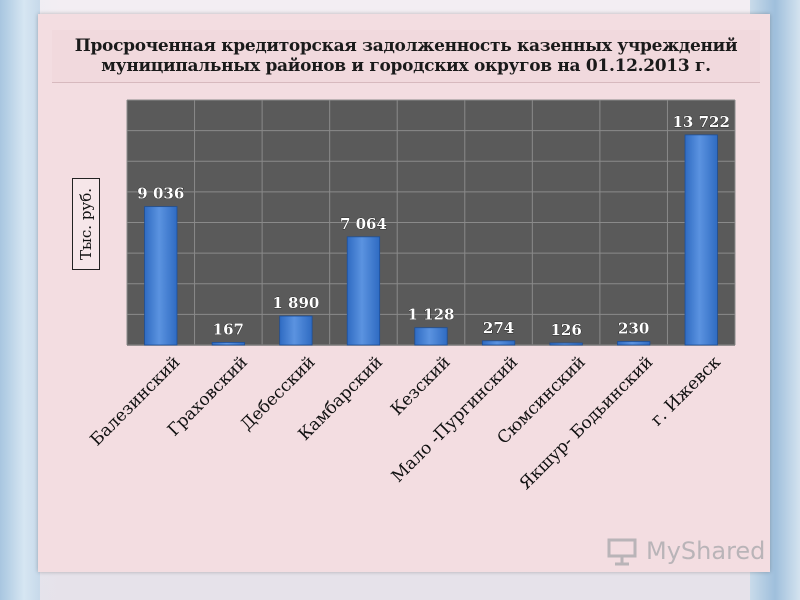 Image resolution: width=800 pixels, height=600 pixels. Describe the element at coordinates (455, 419) in the screenshot. I see `x-tick-label: Мало -Пургинский` at that location.